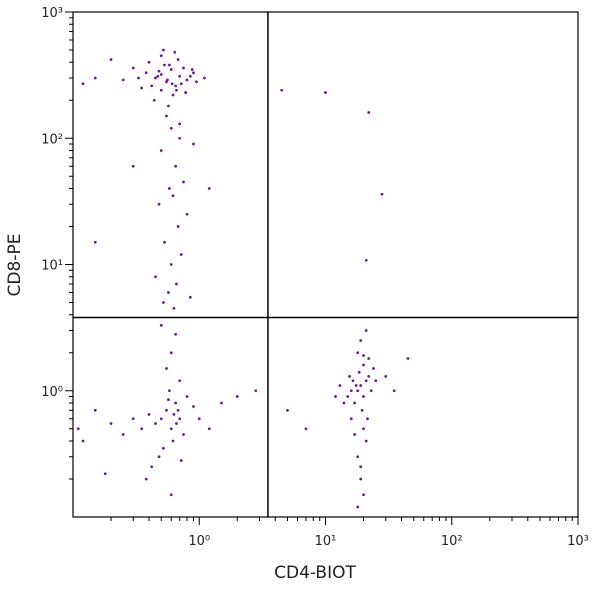 The width and height of the screenshot is (600, 595). I want to click on y-tick-label: 10⁰, so click(52, 392).